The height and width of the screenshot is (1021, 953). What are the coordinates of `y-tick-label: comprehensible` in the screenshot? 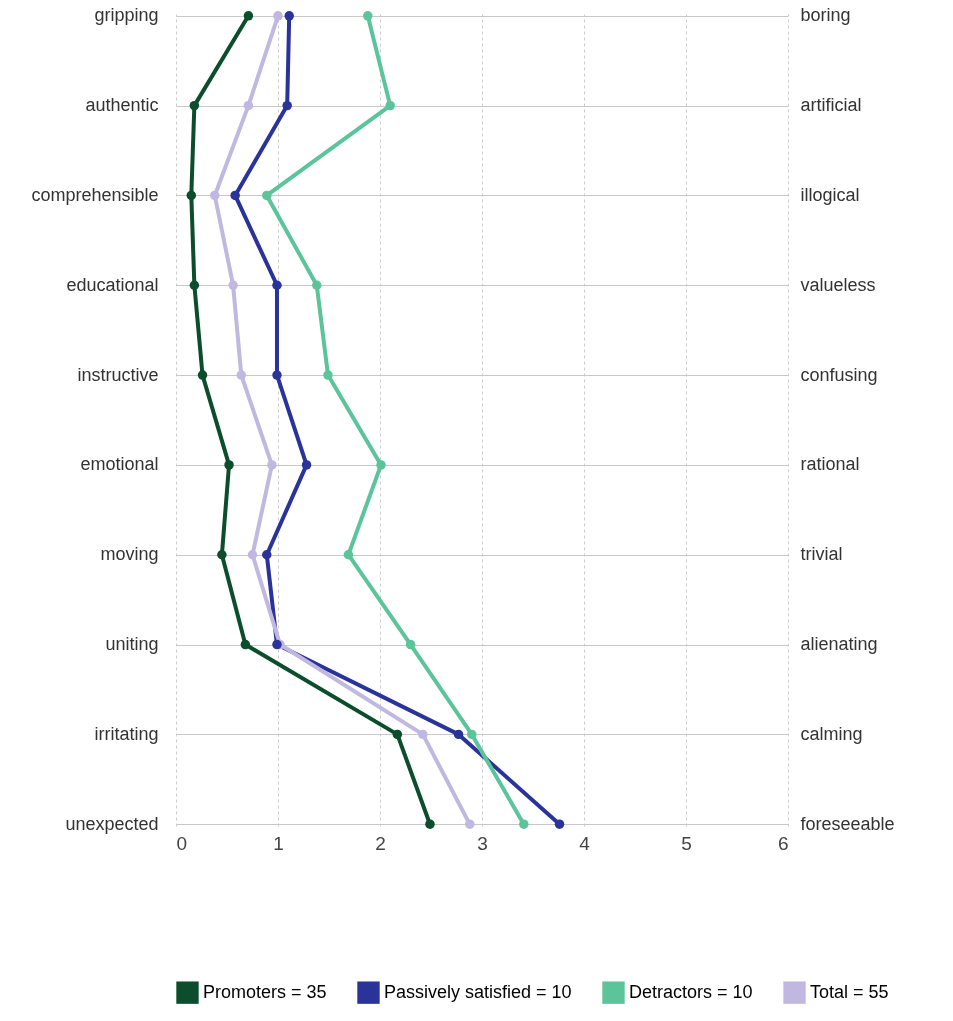 It's located at (95, 194).